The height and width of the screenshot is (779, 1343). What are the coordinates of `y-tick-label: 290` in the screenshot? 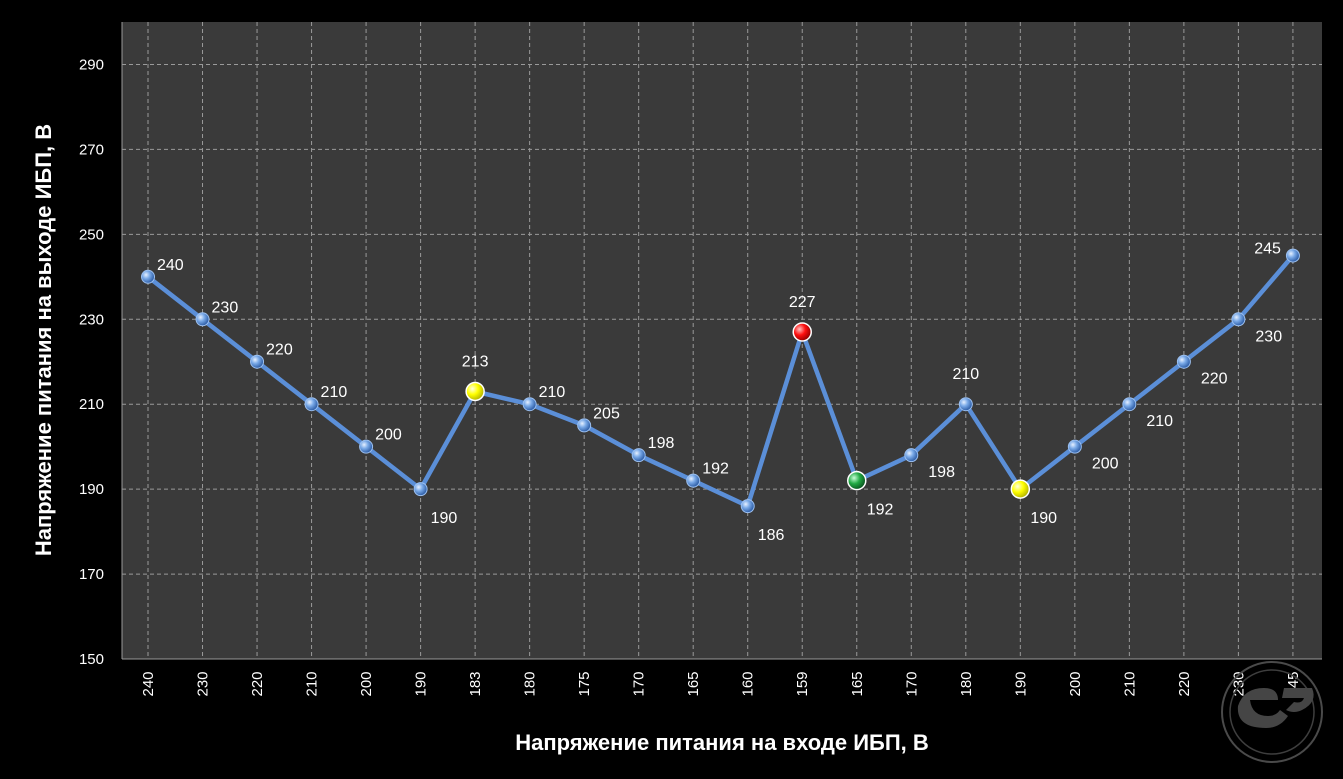 It's located at (91, 64).